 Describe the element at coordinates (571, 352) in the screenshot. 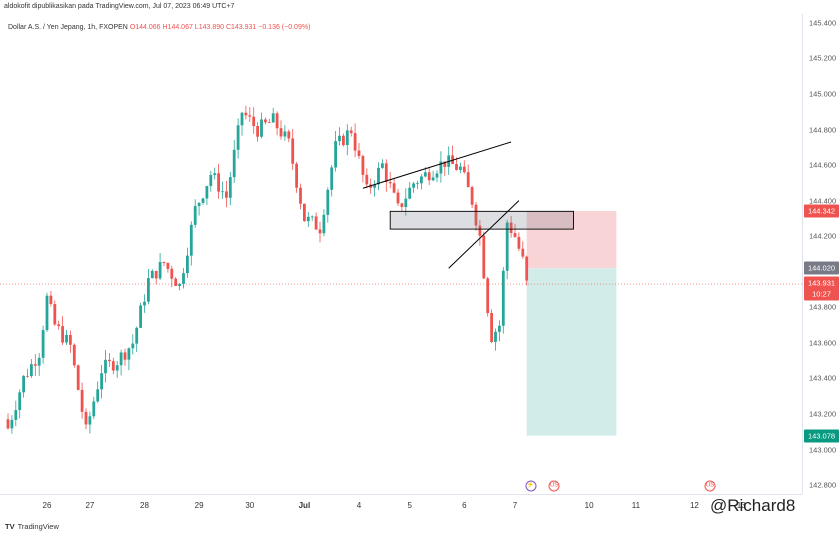

I see `take-profit-zone` at that location.